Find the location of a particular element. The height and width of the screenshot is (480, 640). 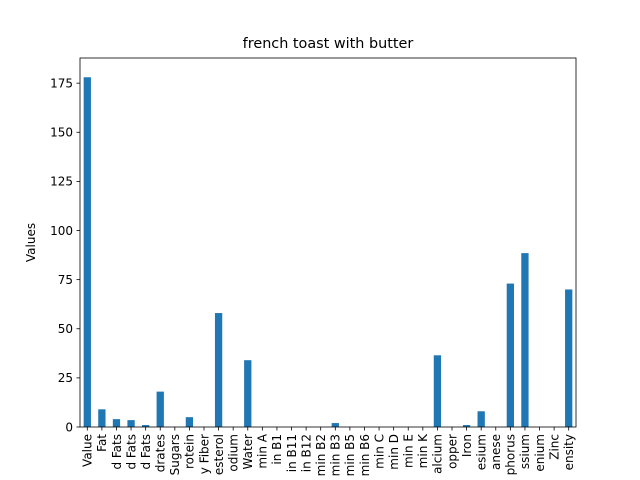

x-tick-label: esterol is located at coordinates (219, 454).